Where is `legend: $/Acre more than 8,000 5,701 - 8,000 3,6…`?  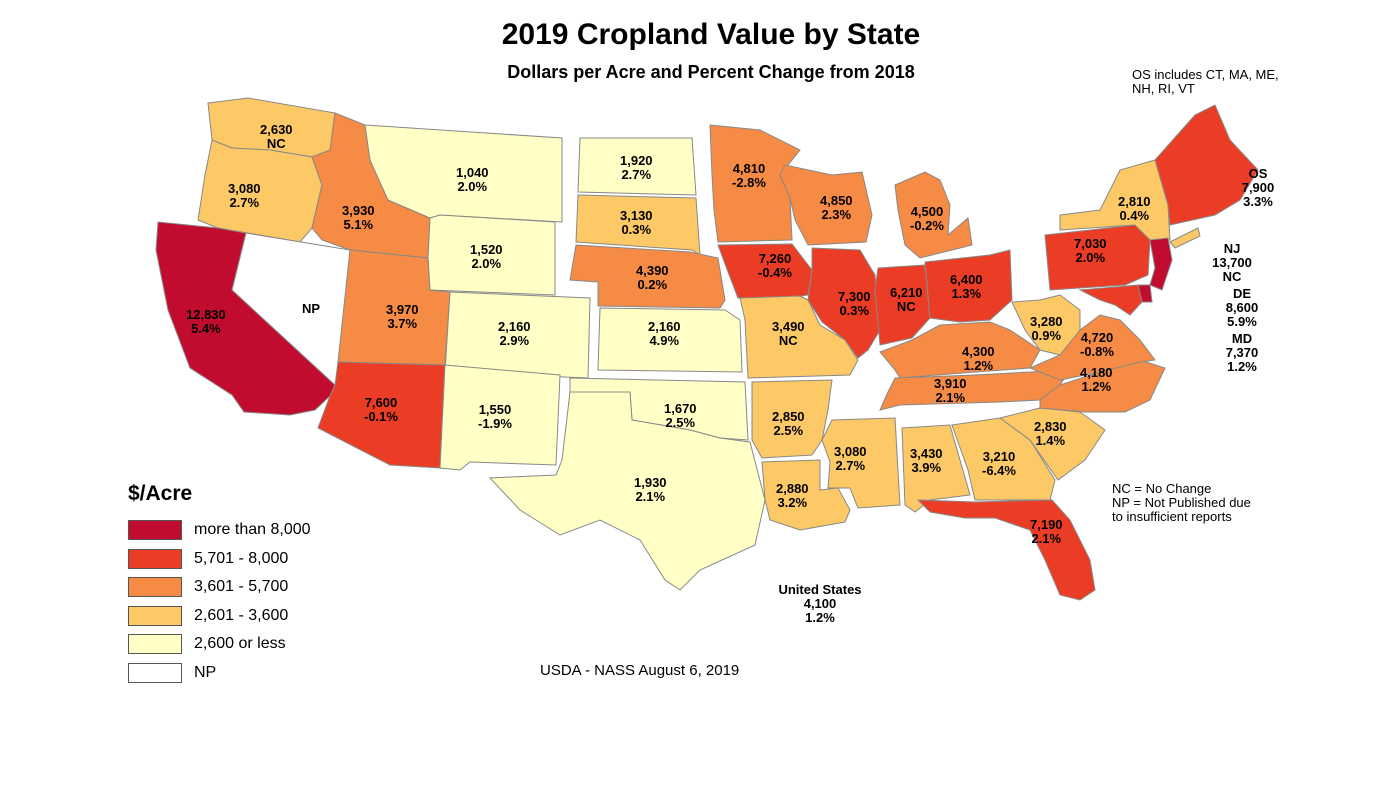 legend: $/Acre more than 8,000 5,701 - 8,000 3,6… is located at coordinates (219, 584).